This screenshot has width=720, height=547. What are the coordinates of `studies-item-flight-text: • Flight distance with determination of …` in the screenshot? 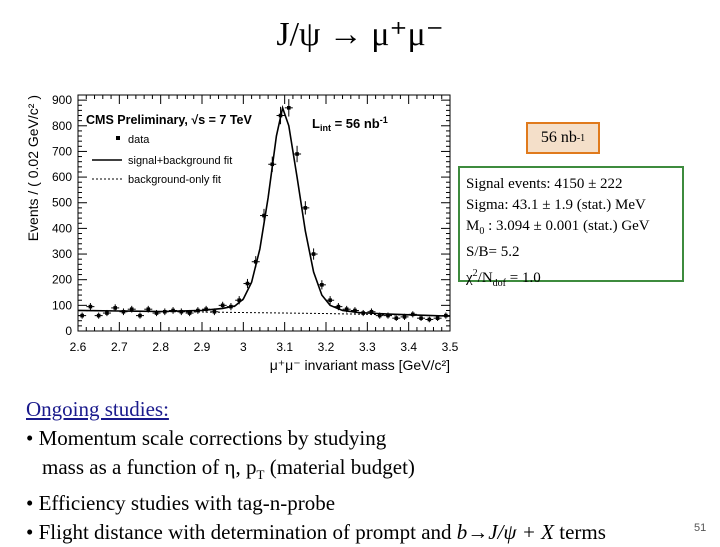 It's located at (241, 532).